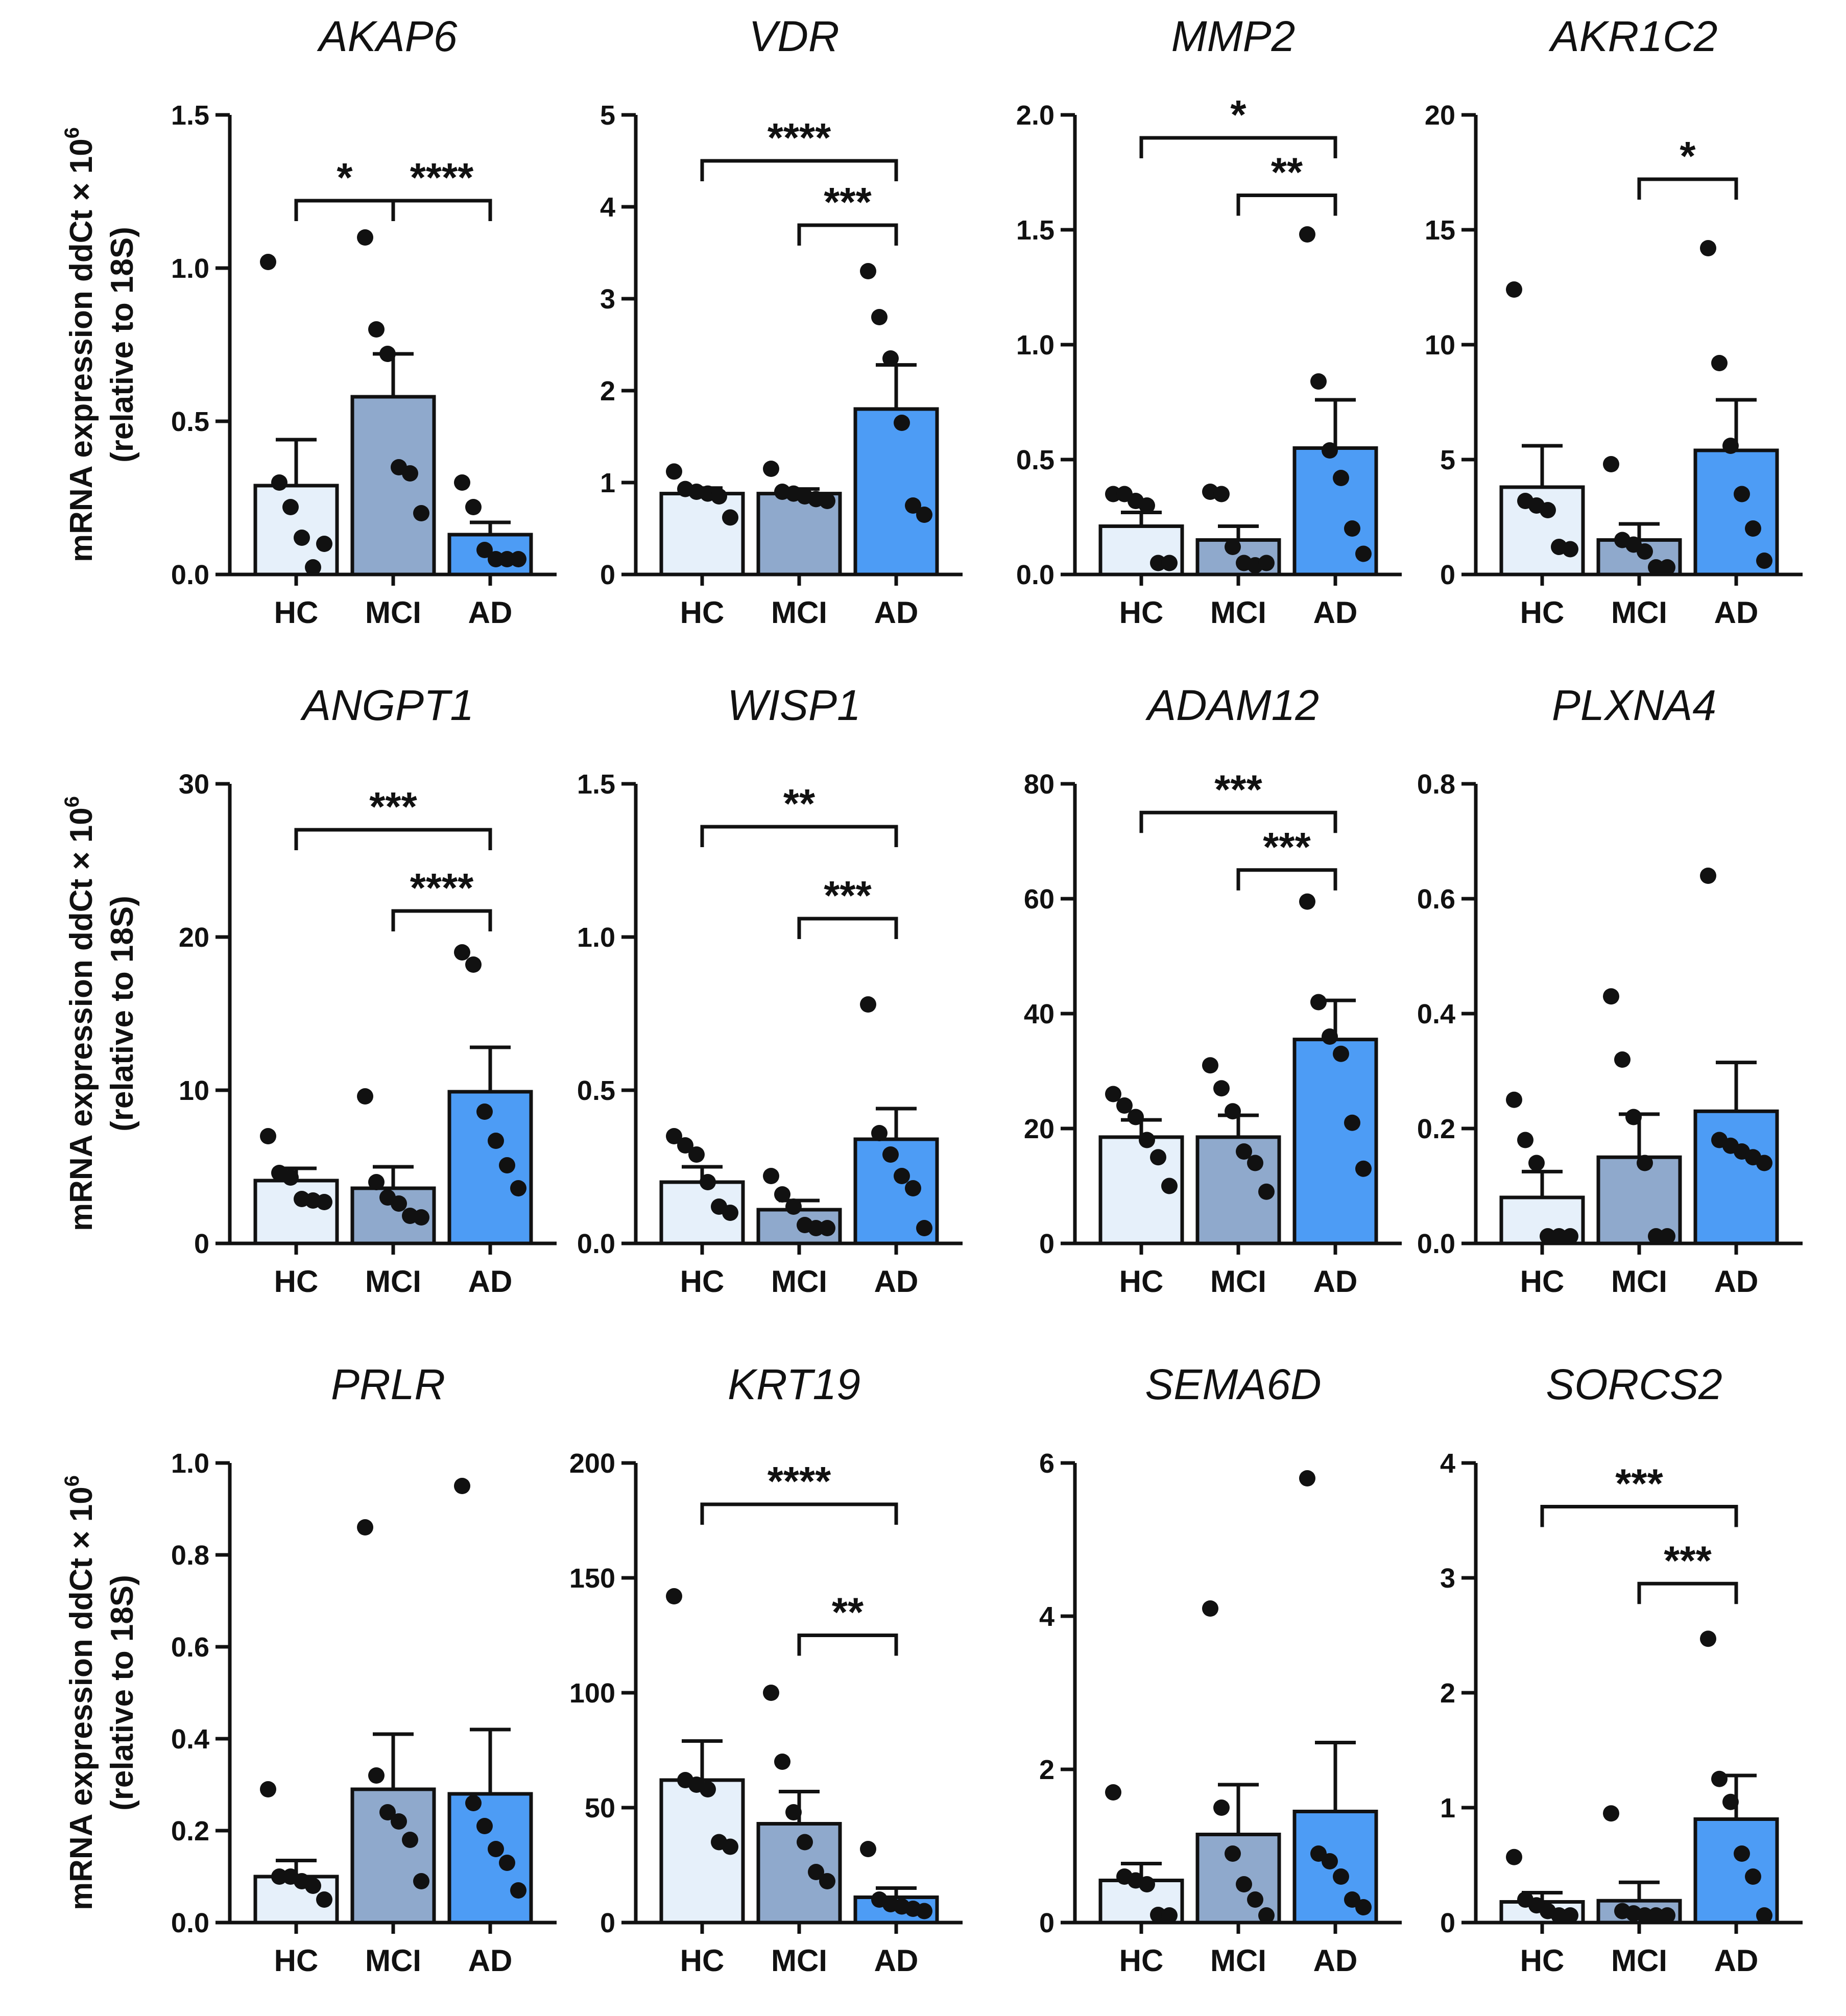 This screenshot has width=1846, height=2016. Describe the element at coordinates (600, 1808) in the screenshot. I see `y-tick-label: 50` at that location.